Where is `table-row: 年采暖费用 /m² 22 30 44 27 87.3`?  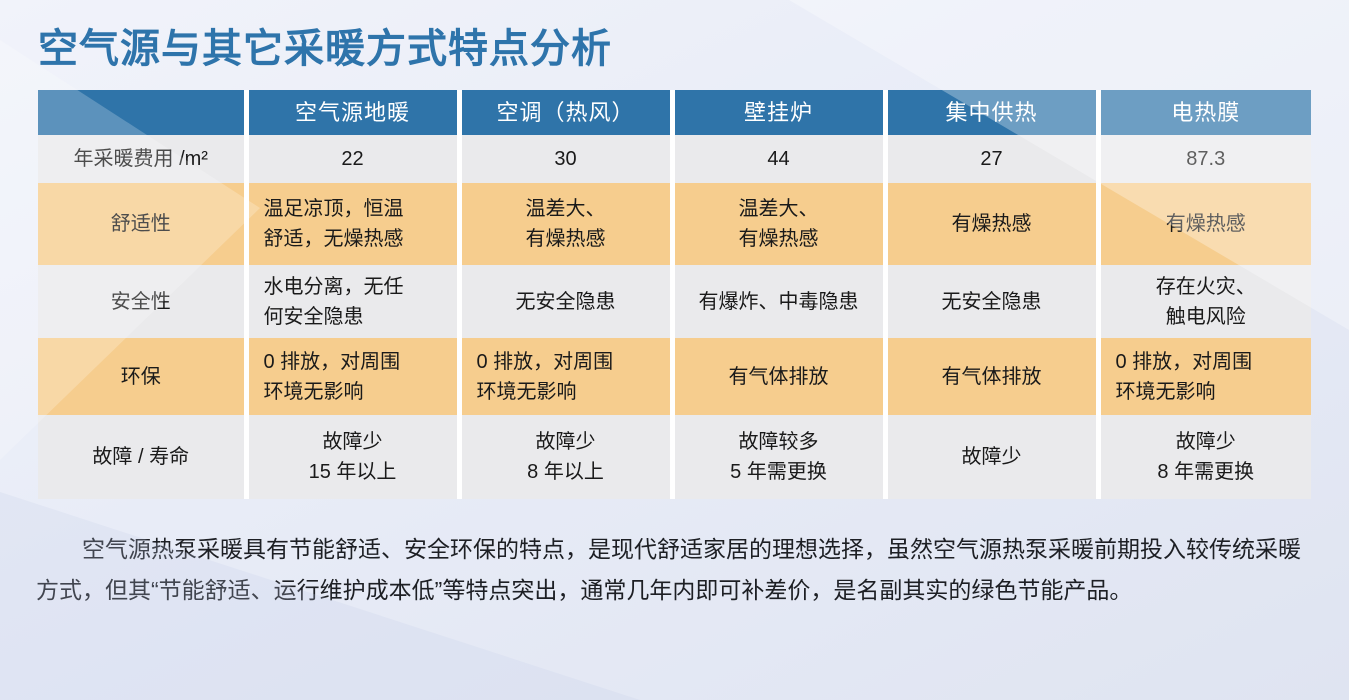 table-row: 年采暖费用 /m² 22 30 44 27 87.3 is located at coordinates (674, 159).